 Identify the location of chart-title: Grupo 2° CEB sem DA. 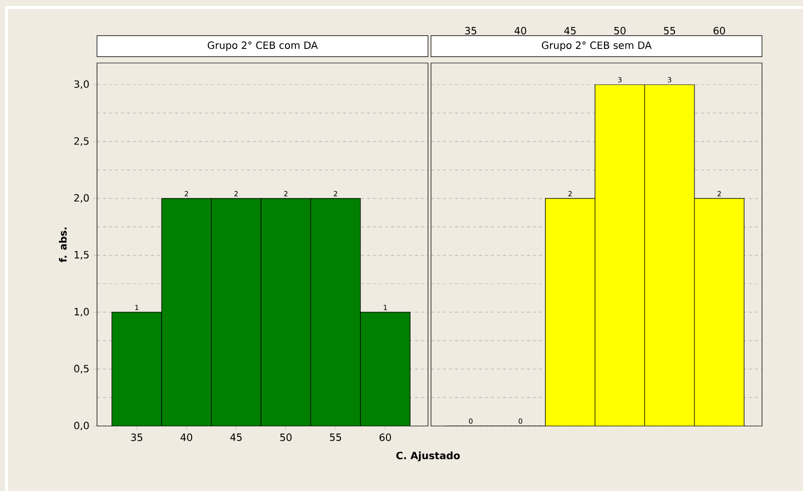
(597, 46).